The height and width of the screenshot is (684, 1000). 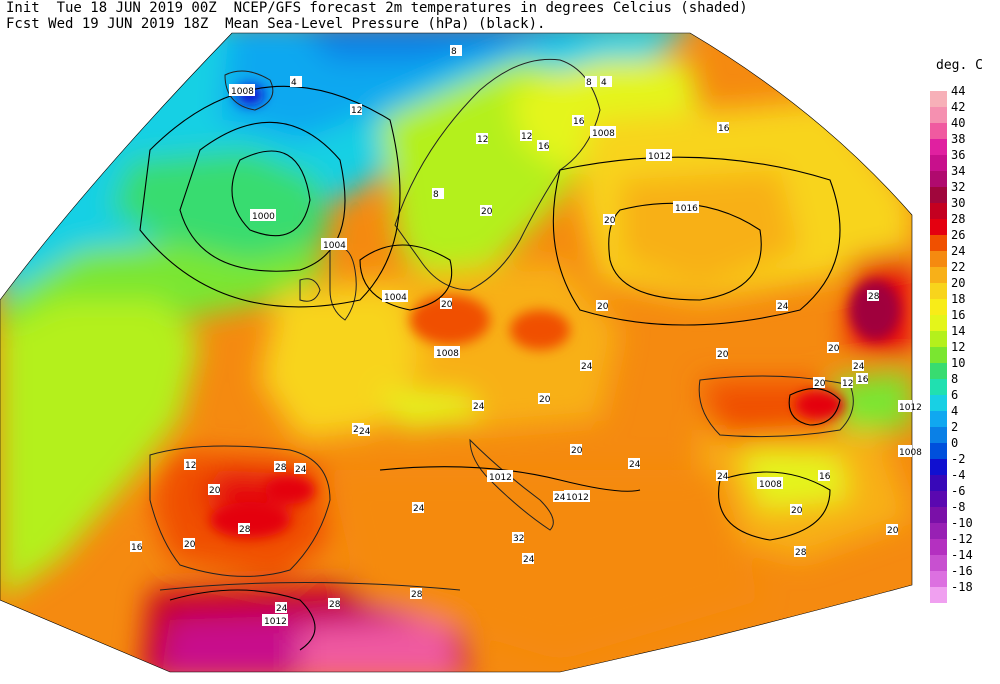 I want to click on legend-label: -4, so click(x=958, y=475).